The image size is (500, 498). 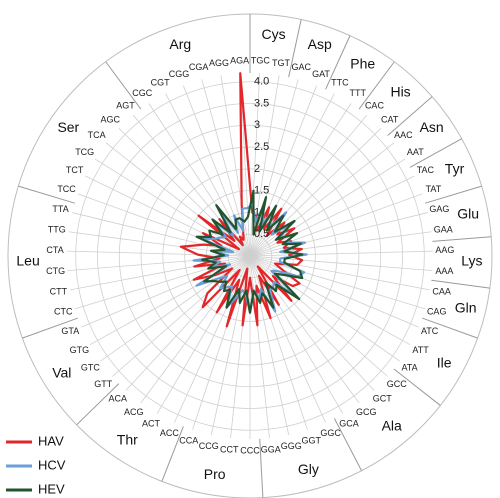 I want to click on codon-label-GGG: GGG, so click(x=291, y=446).